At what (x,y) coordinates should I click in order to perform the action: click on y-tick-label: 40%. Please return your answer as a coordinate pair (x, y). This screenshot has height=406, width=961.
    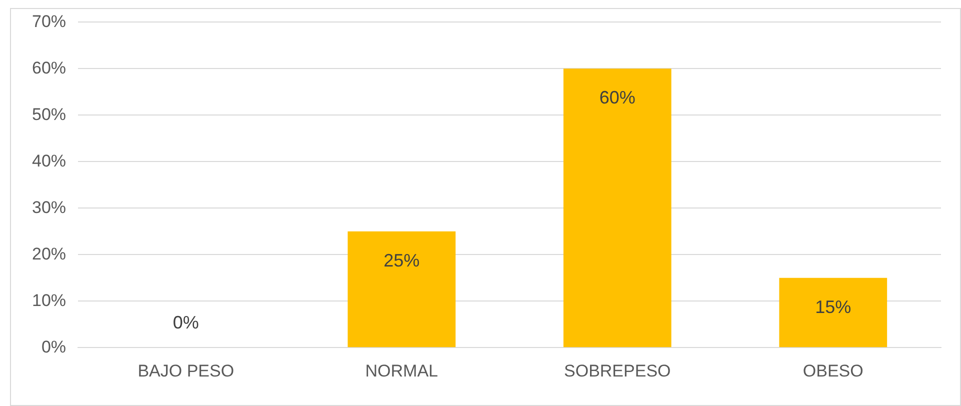
    Looking at the image, I should click on (49, 160).